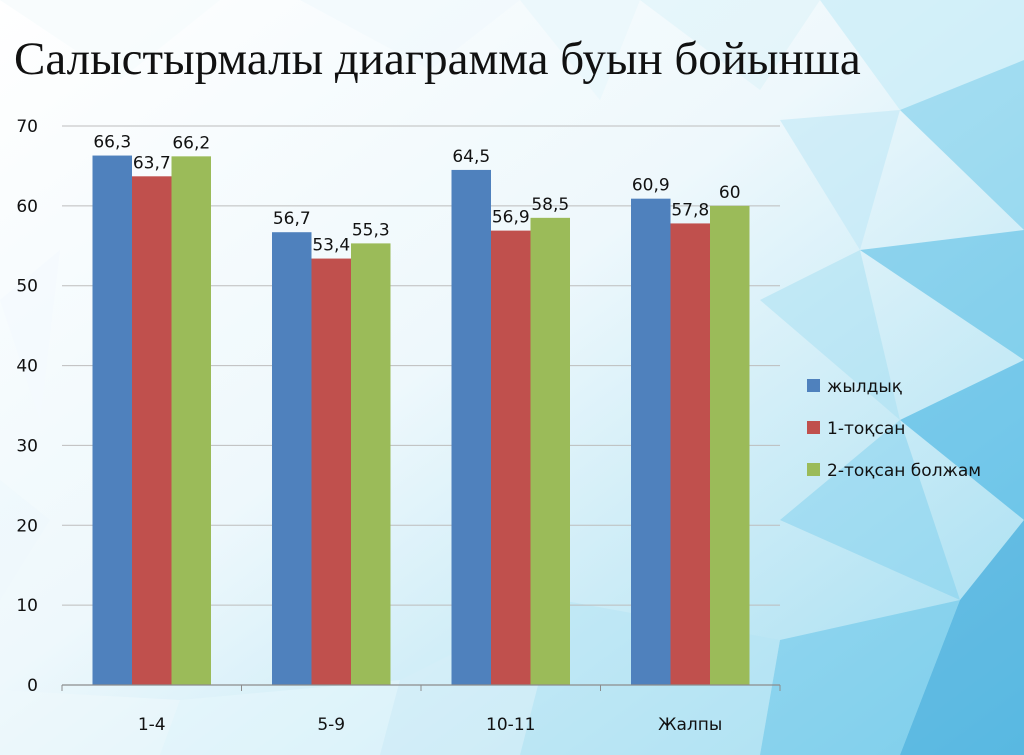 Image resolution: width=1024 pixels, height=755 pixels. What do you see at coordinates (152, 725) in the screenshot?
I see `x-tick-label: 1-4` at bounding box center [152, 725].